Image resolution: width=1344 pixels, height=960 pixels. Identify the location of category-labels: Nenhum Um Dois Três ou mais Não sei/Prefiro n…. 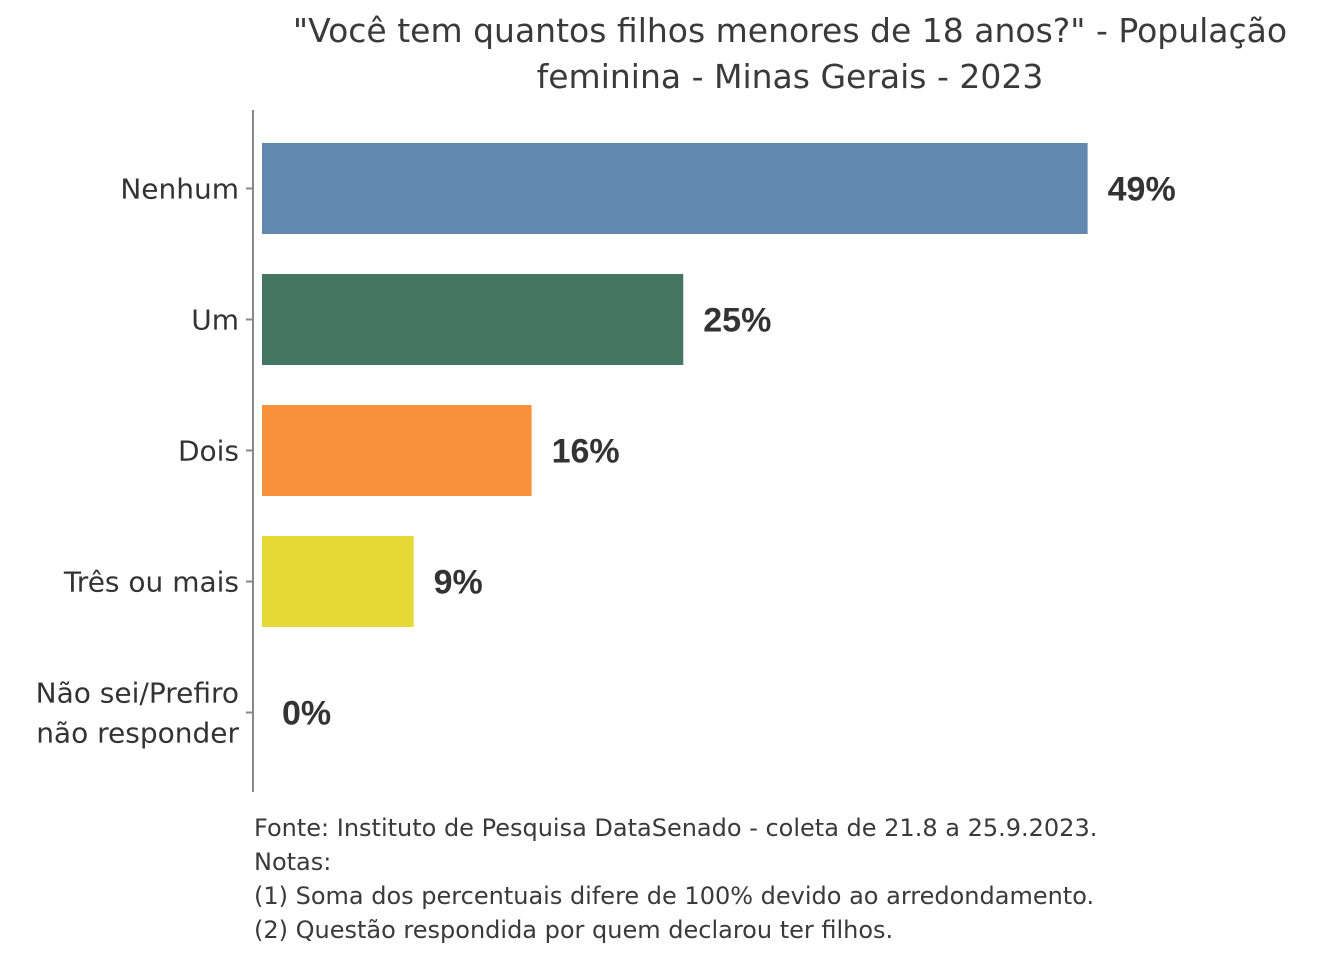
(138, 461).